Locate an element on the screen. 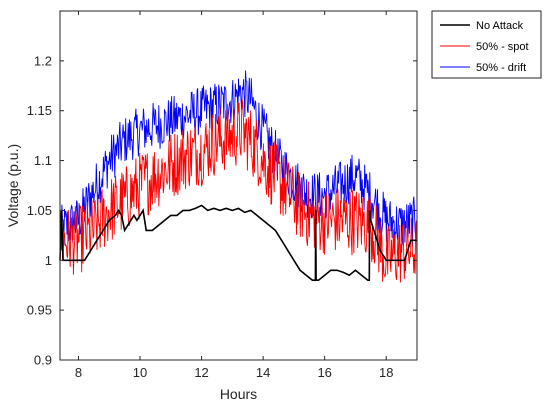 Image resolution: width=550 pixels, height=408 pixels. x-tick-label: 12 is located at coordinates (201, 372).